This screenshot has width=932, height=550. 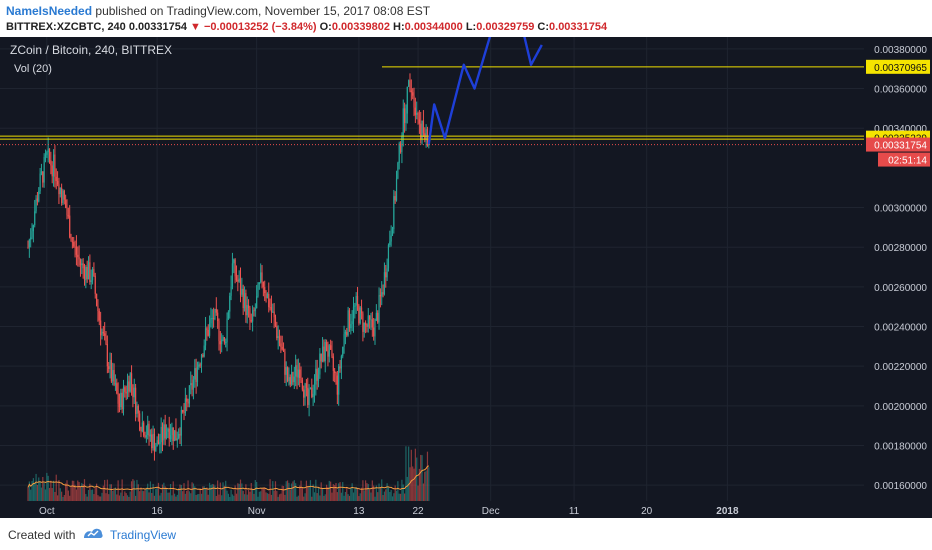 What do you see at coordinates (399, 27) in the screenshot?
I see `high-label: H:` at bounding box center [399, 27].